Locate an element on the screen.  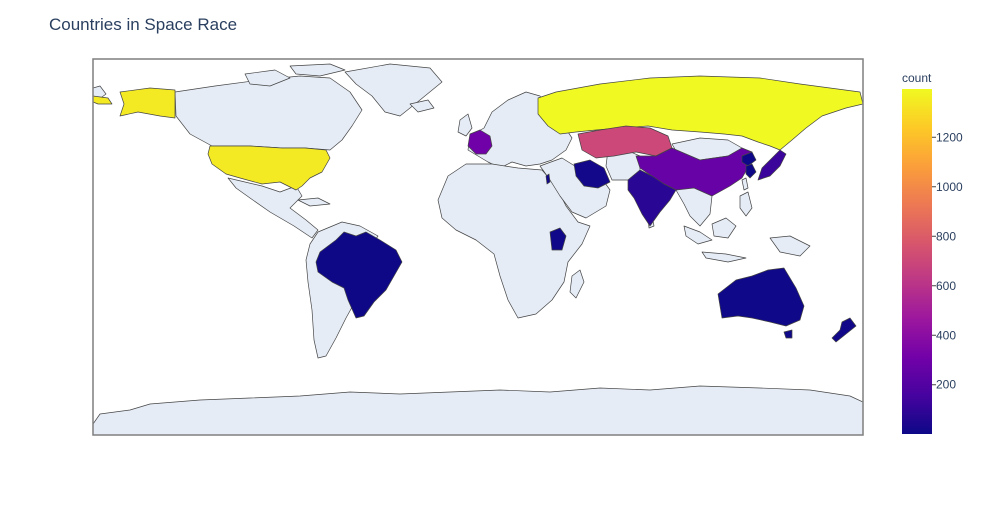
country-israel is located at coordinates (548, 179).